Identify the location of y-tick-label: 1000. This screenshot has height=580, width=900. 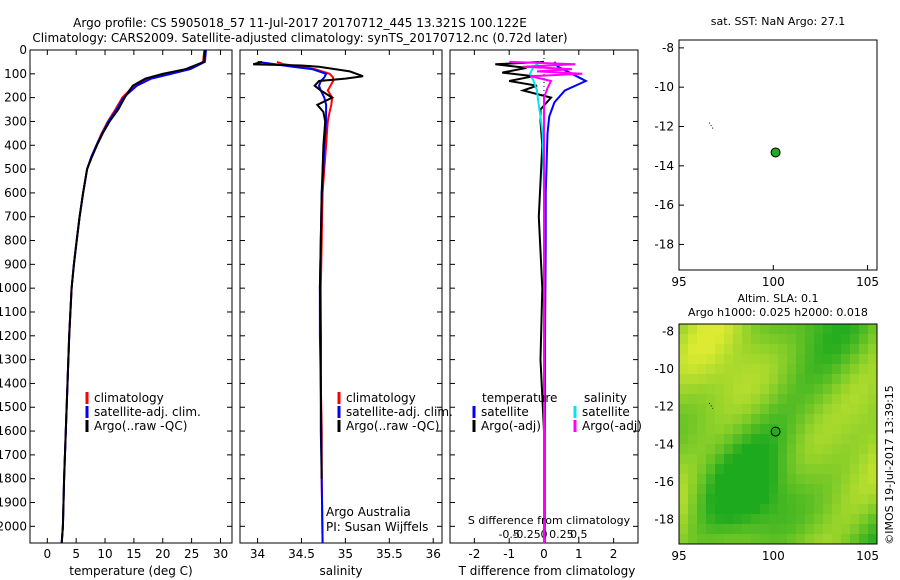
(13, 288).